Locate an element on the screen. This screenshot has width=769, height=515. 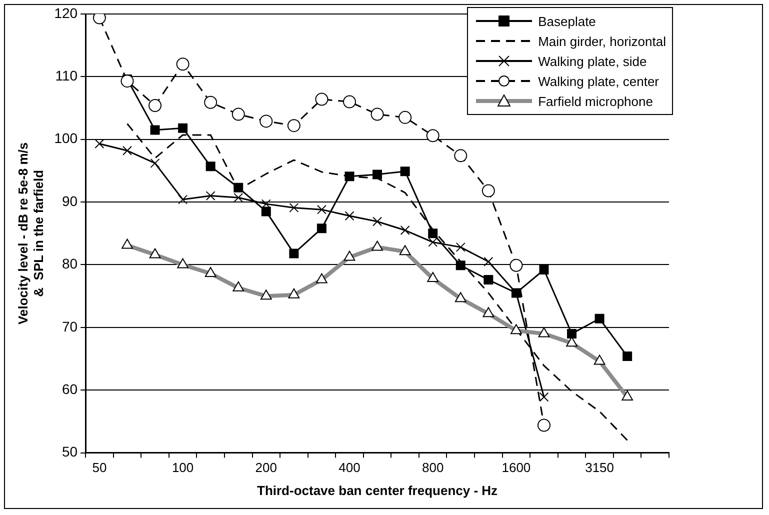
x-tick-label: 800 is located at coordinates (433, 468).